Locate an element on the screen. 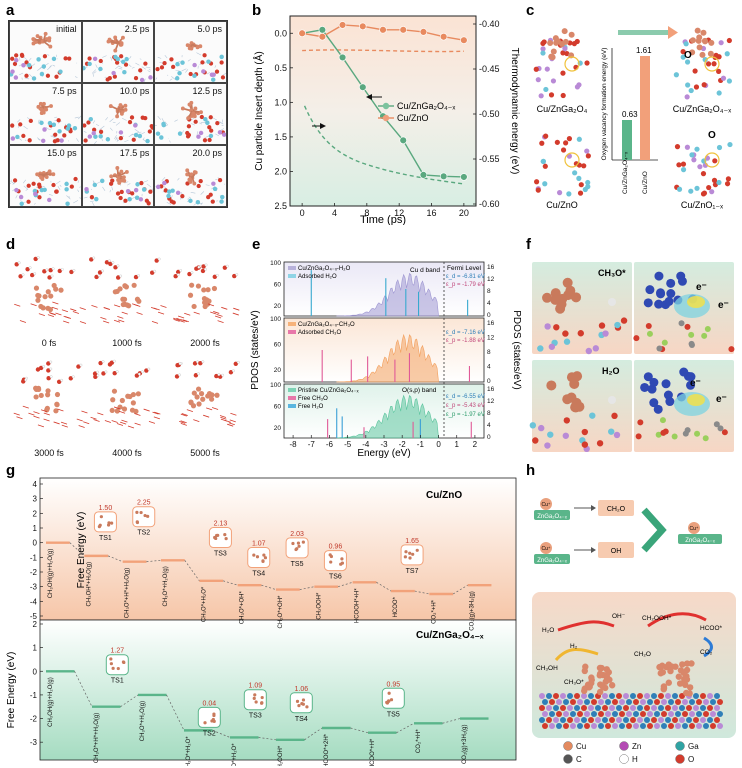 This screenshot has width=742, height=768. reaction-arrow is located at coordinates (586, 626).